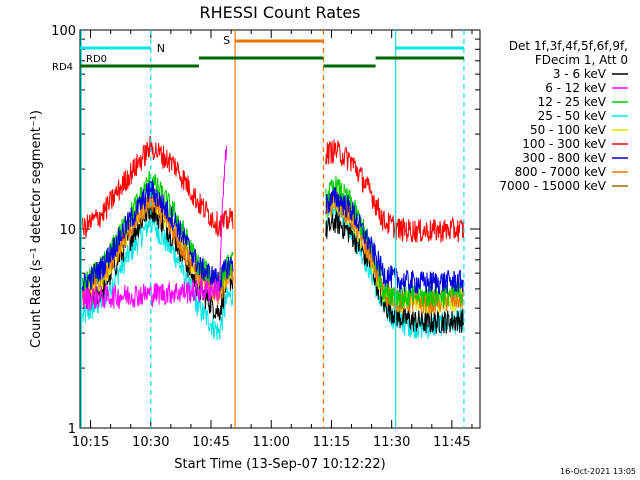  Describe the element at coordinates (581, 60) in the screenshot. I see `legend-header-line-2: FDecim 1, Att 0` at that location.